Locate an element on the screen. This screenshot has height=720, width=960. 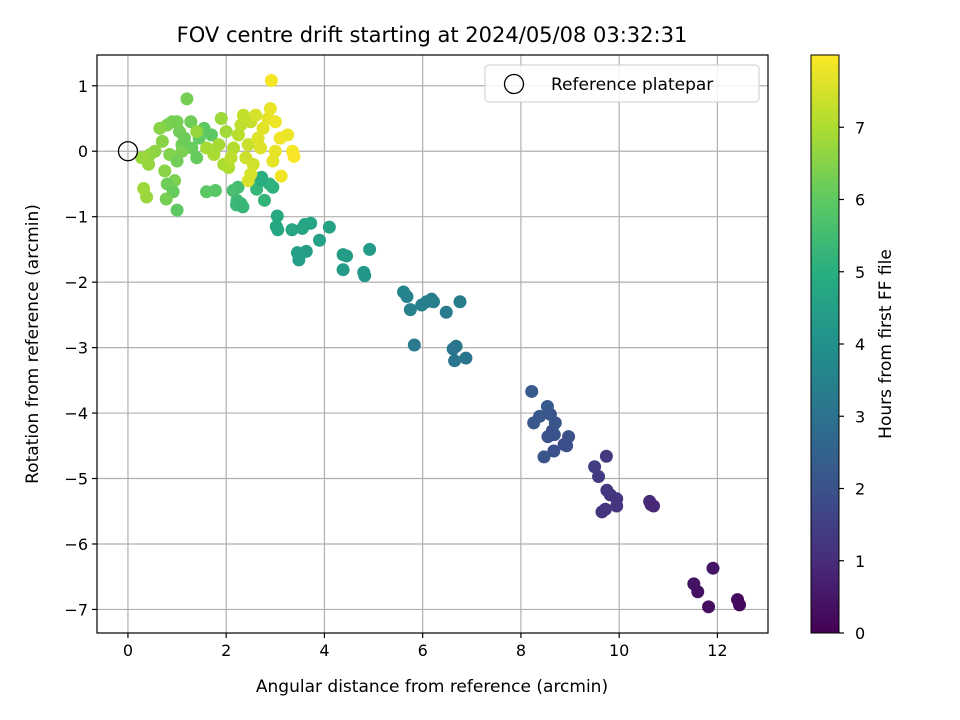
y-tick-label: 0 is located at coordinates (83, 151).